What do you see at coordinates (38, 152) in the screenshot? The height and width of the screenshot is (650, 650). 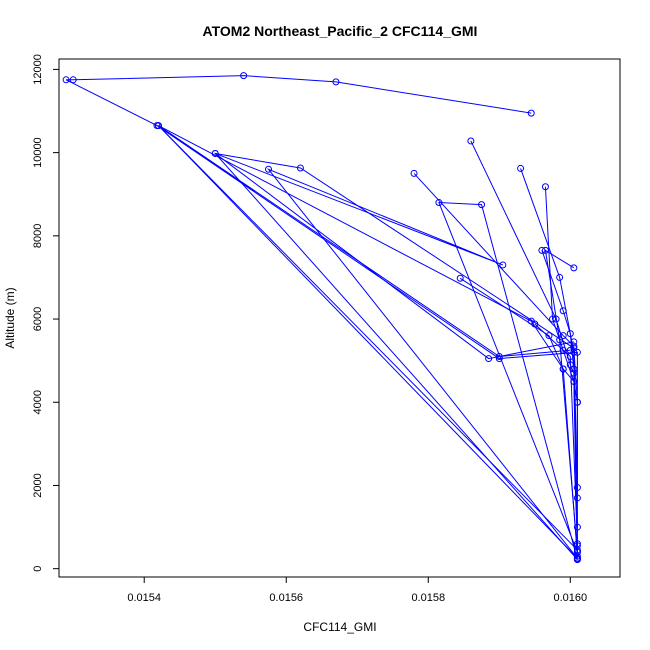 I see `y-tick-label: 10000` at bounding box center [38, 152].